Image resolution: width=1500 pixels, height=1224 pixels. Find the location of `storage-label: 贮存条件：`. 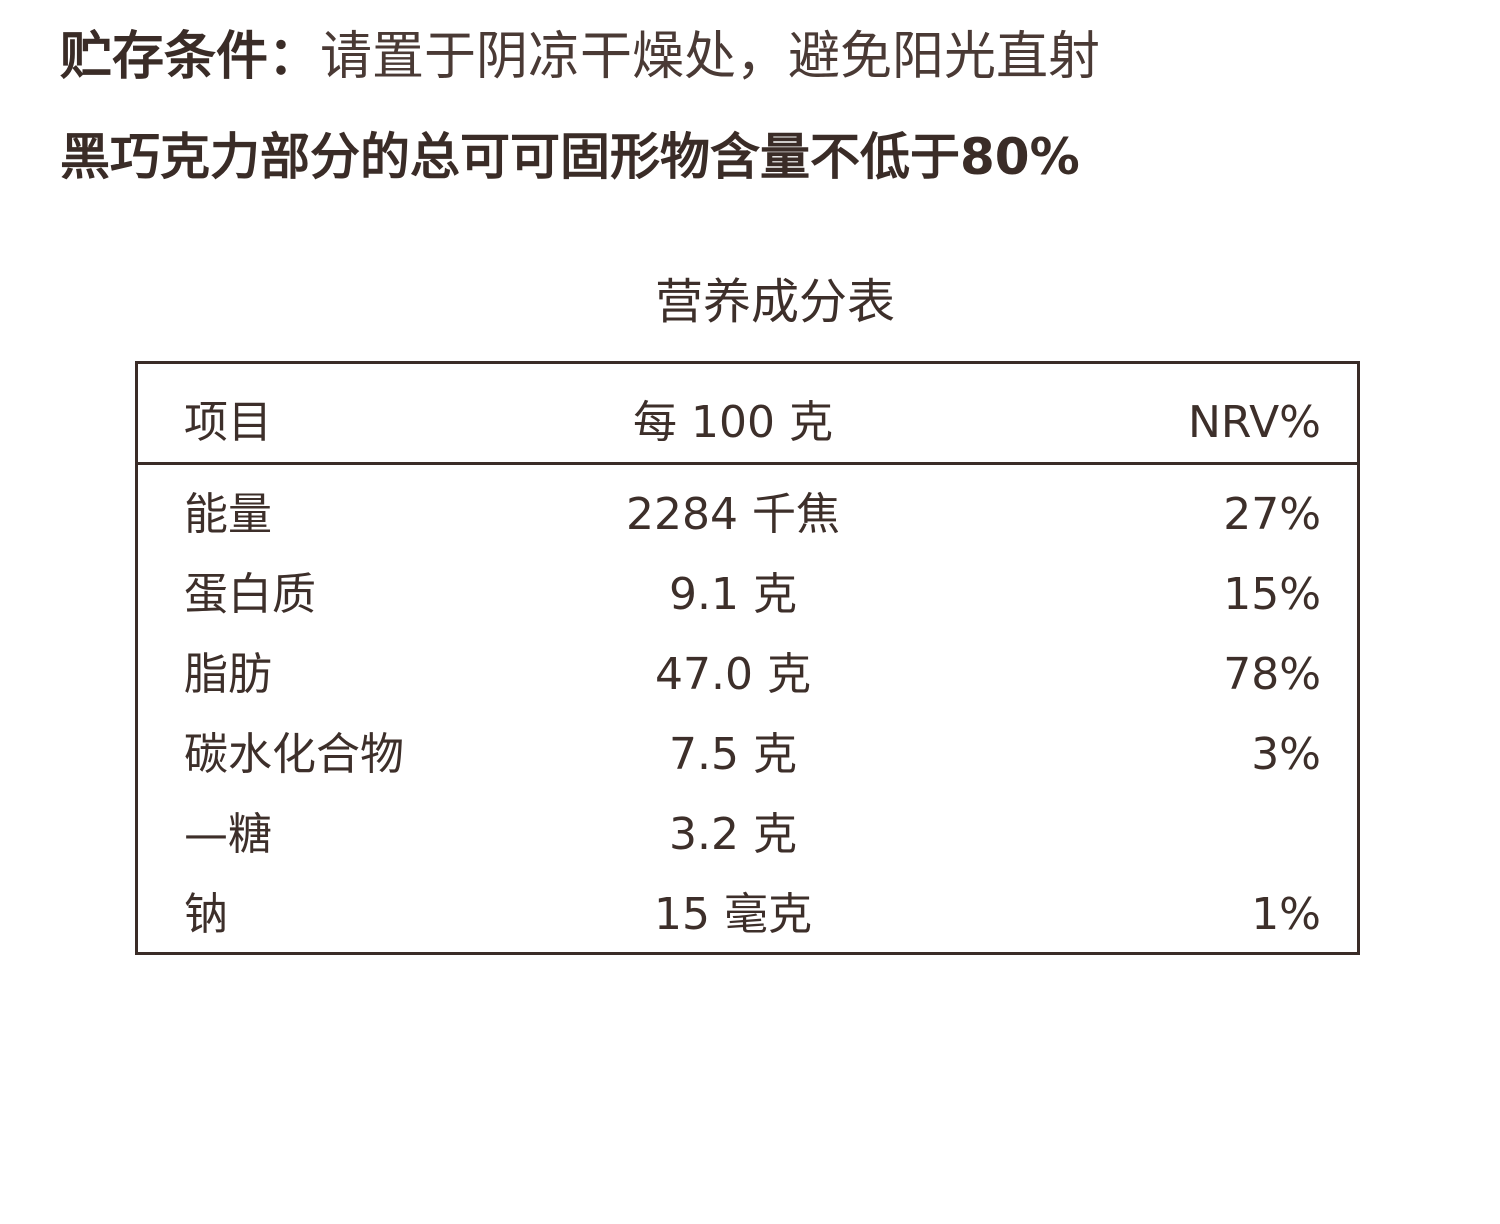

storage-label: 贮存条件： is located at coordinates (190, 57).